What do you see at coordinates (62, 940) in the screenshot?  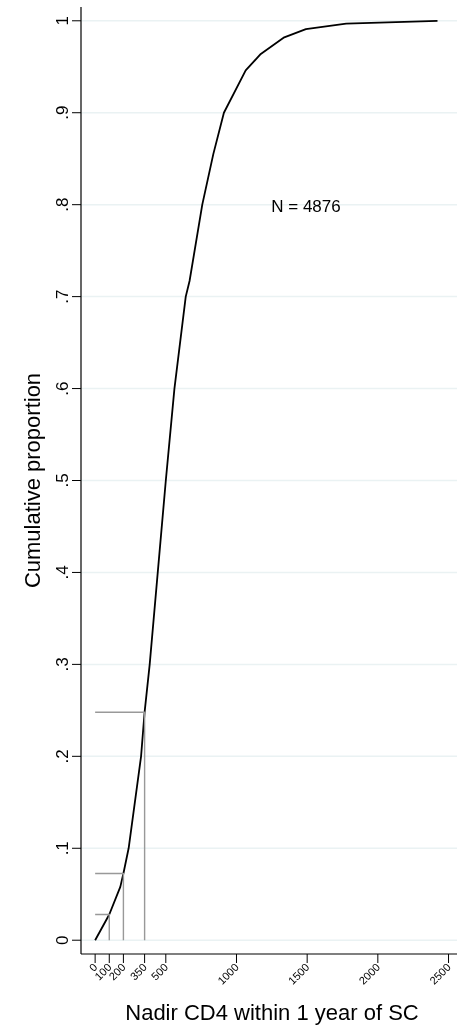 I see `y-tick-label: 0` at bounding box center [62, 940].